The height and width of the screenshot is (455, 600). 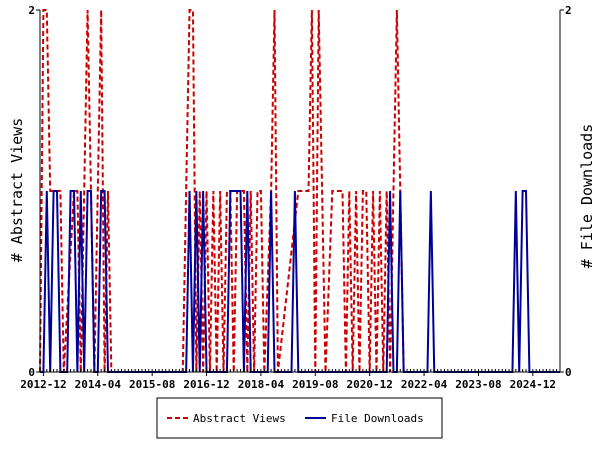 I want to click on x-tick-label: 2015-08, so click(x=152, y=384).